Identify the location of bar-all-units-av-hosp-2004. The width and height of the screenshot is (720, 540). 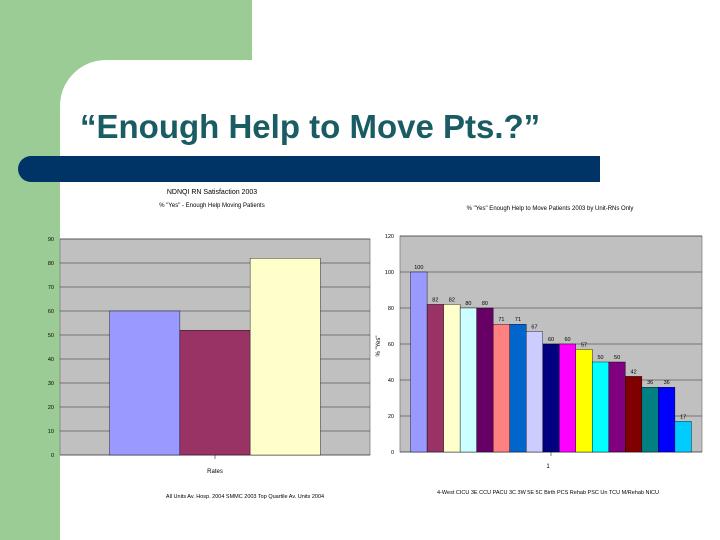
(145, 383).